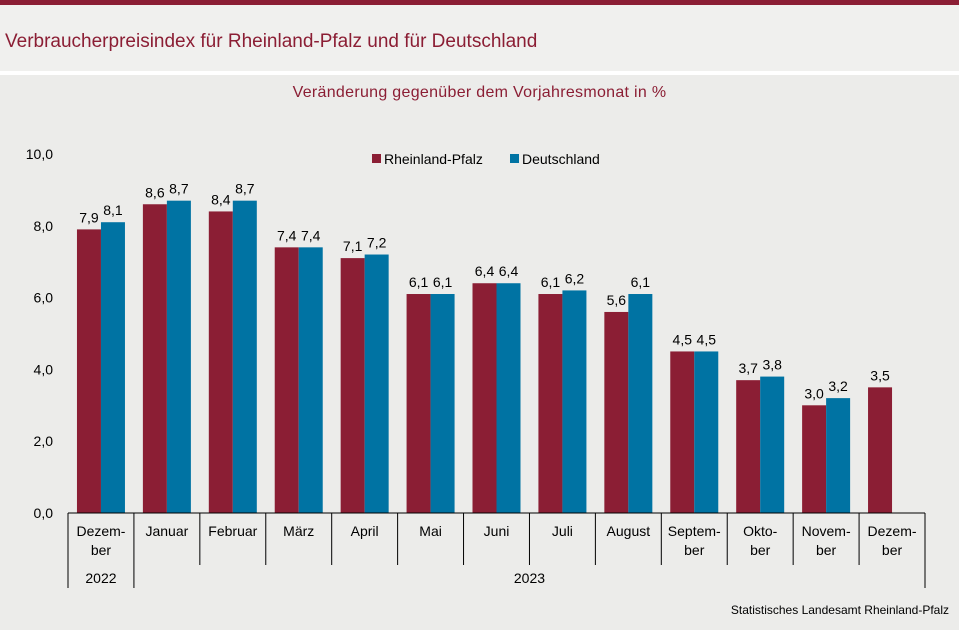  I want to click on category-label: Septem-, so click(694, 531).